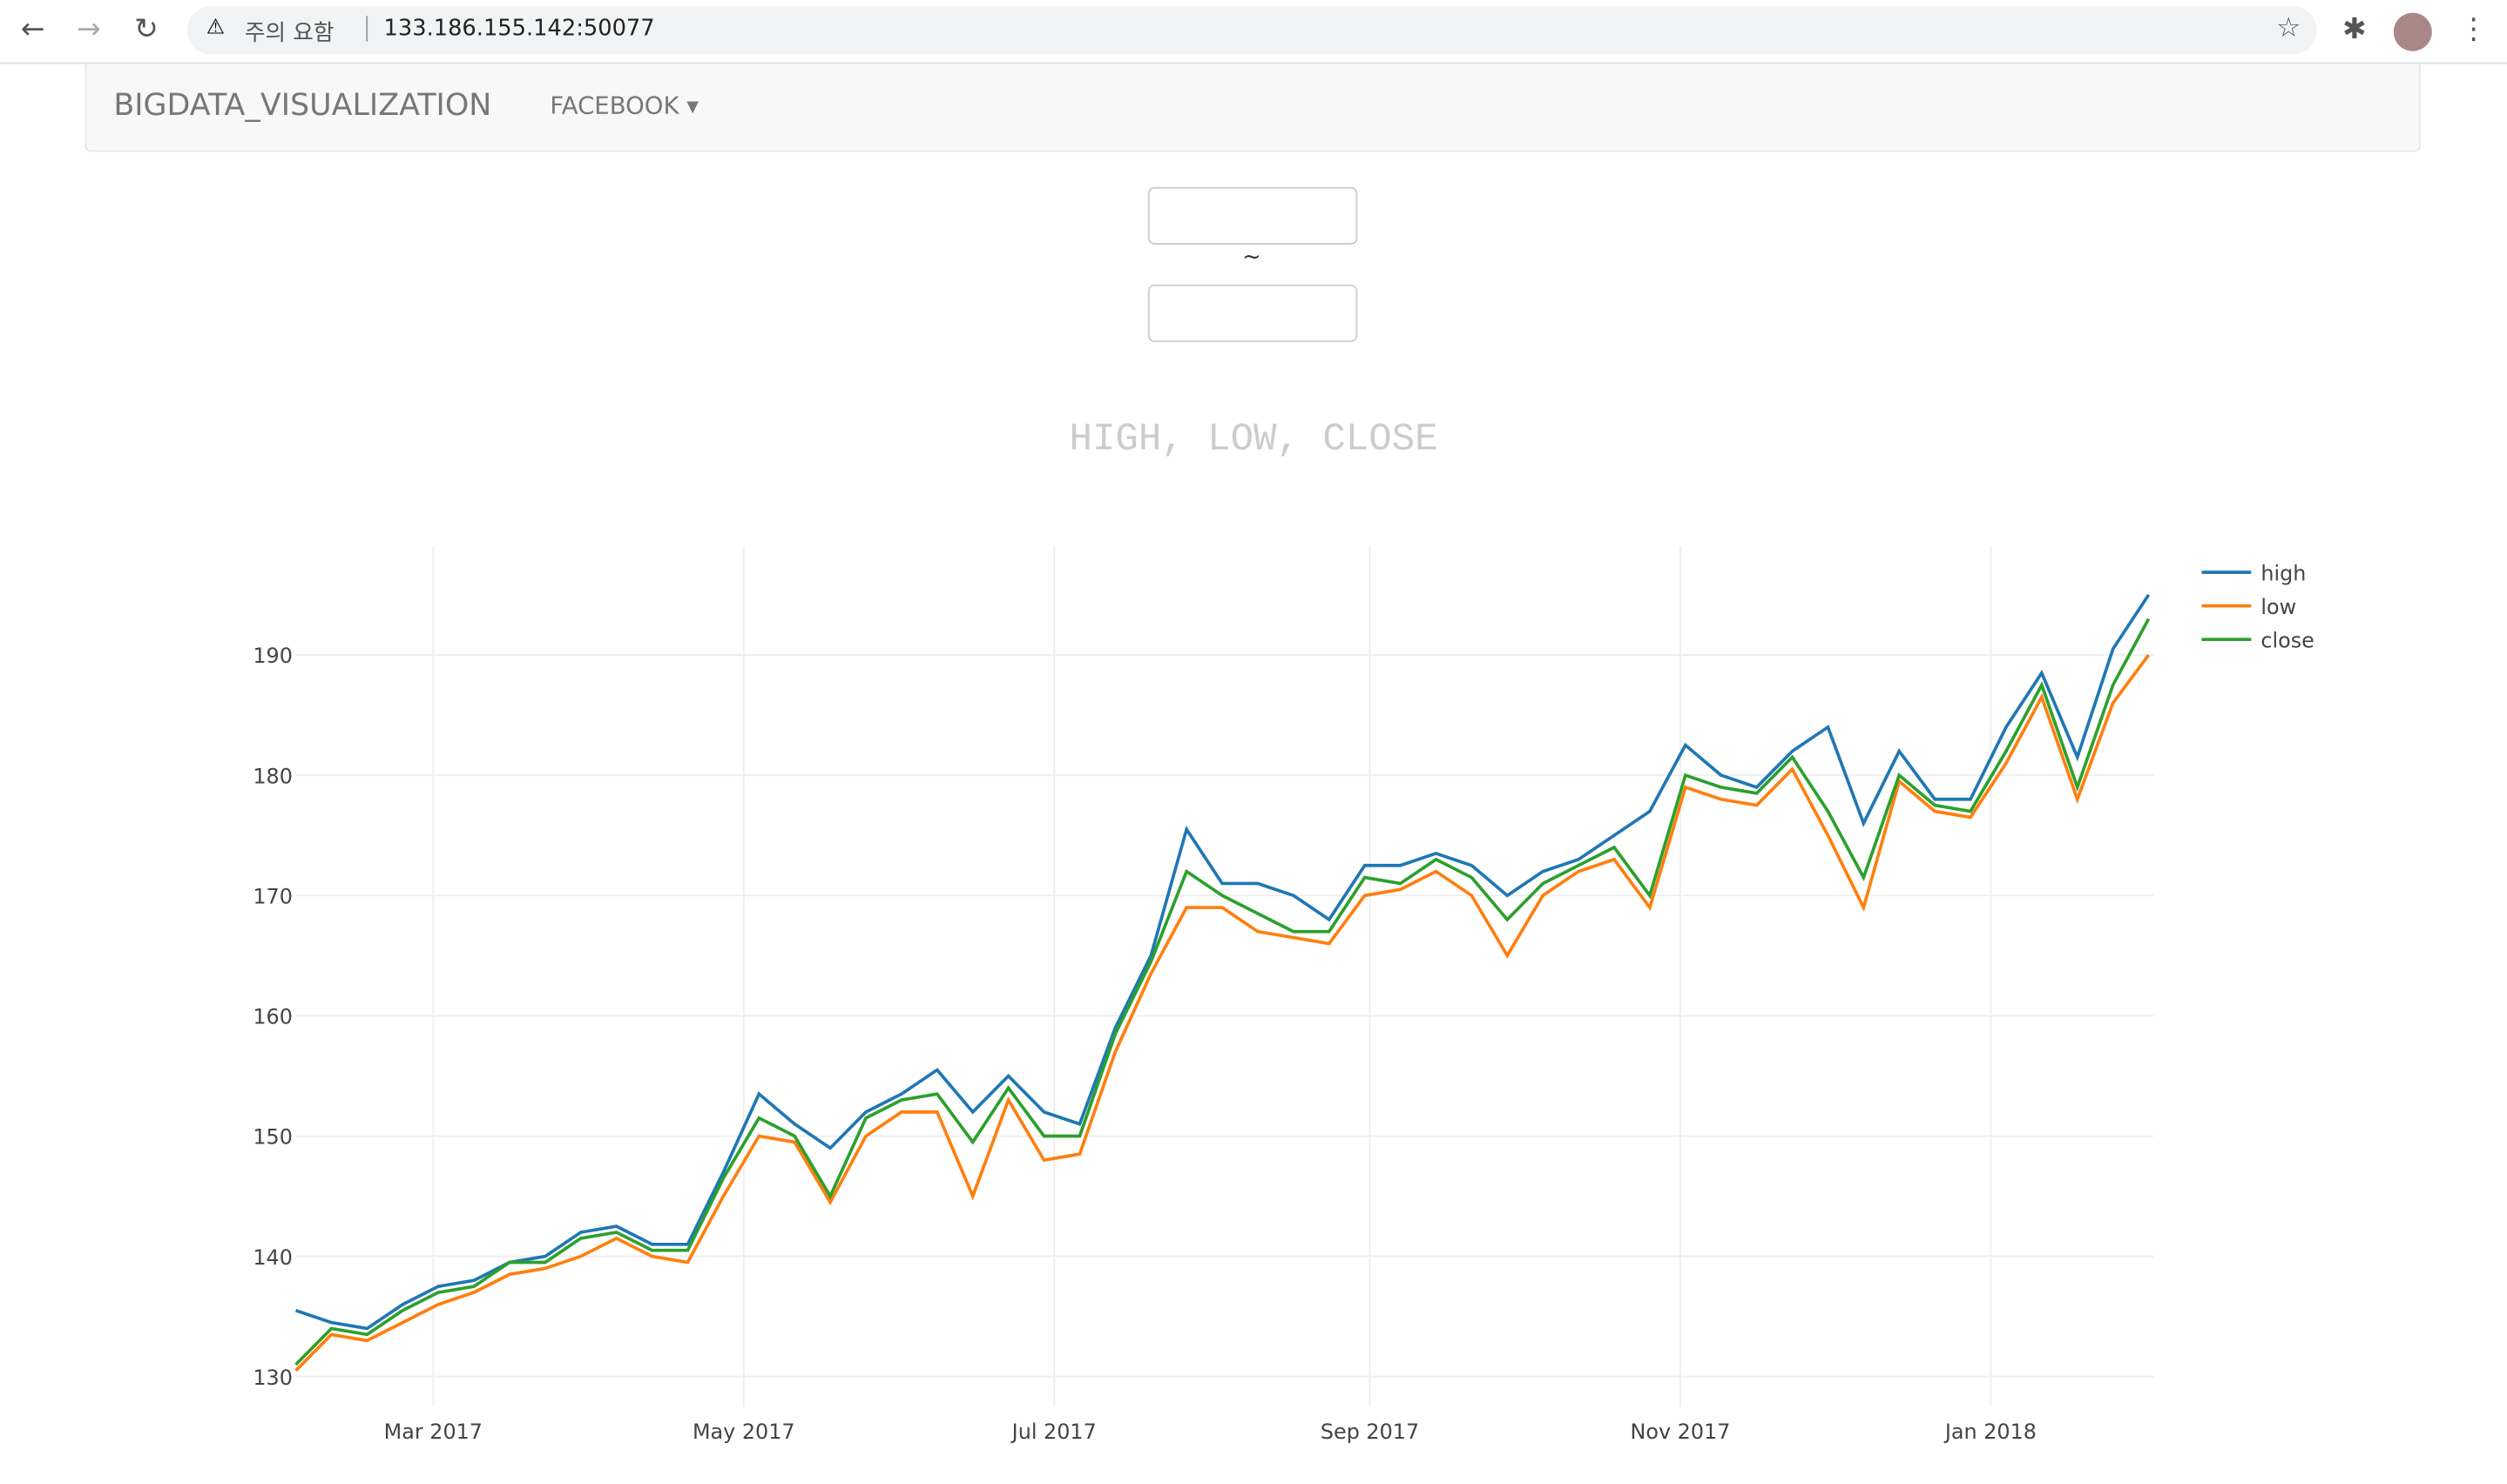 Image resolution: width=2507 pixels, height=1484 pixels. Describe the element at coordinates (1254, 440) in the screenshot. I see `chart-title: HIGH, LOW, CLOSE` at that location.